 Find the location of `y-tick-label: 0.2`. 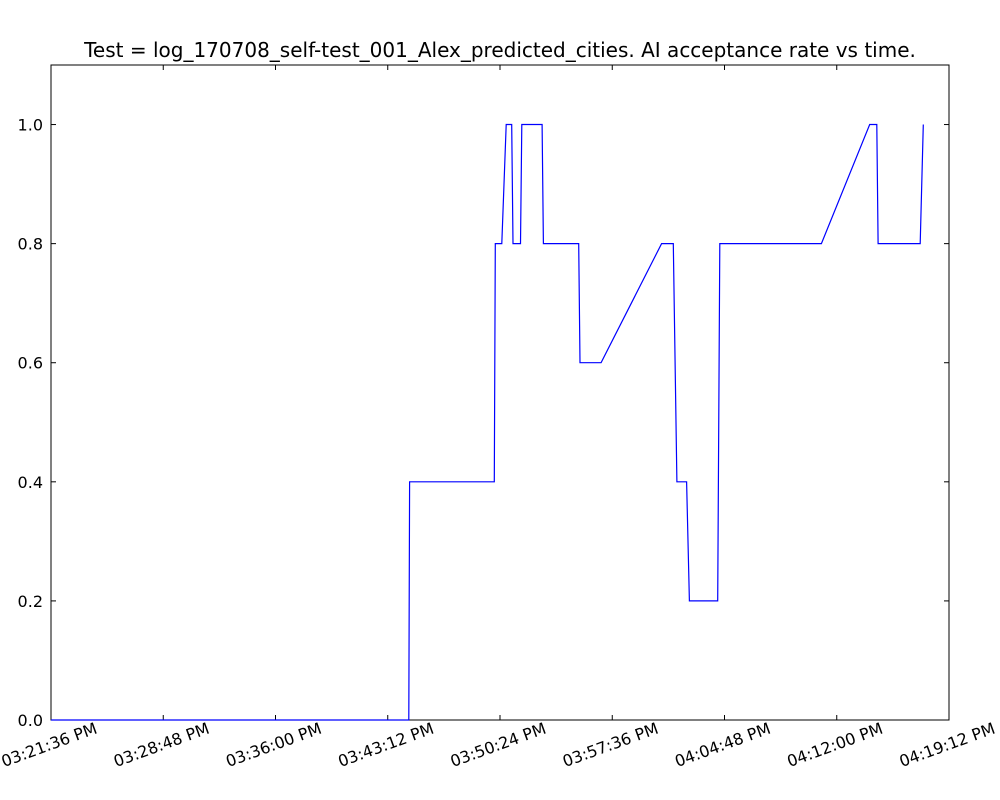

y-tick-label: 0.2 is located at coordinates (30, 601).